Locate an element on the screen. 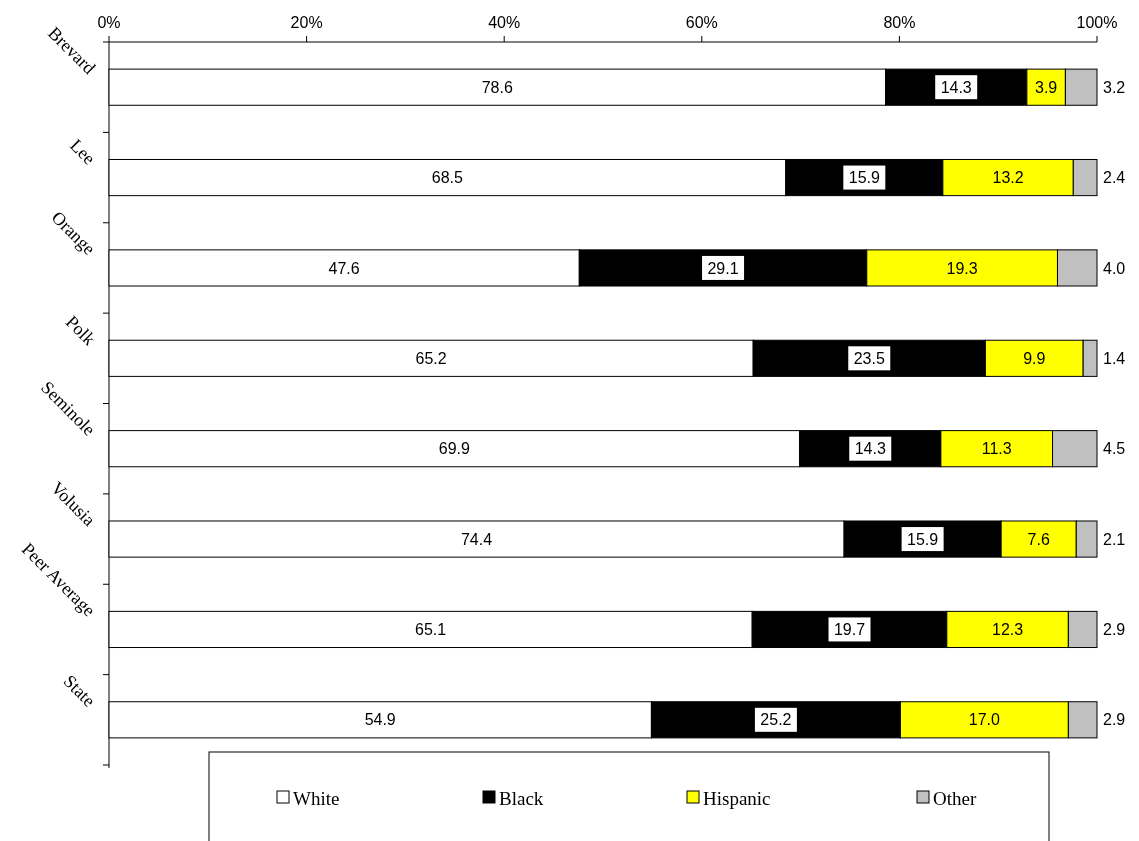  data-label: 19.3 is located at coordinates (962, 268).